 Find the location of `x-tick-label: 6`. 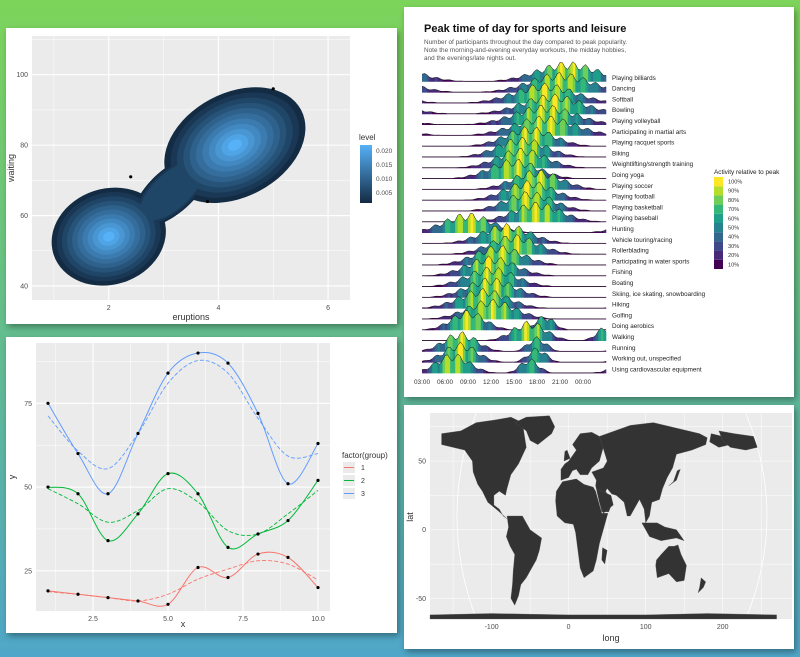

x-tick-label: 6 is located at coordinates (328, 308).